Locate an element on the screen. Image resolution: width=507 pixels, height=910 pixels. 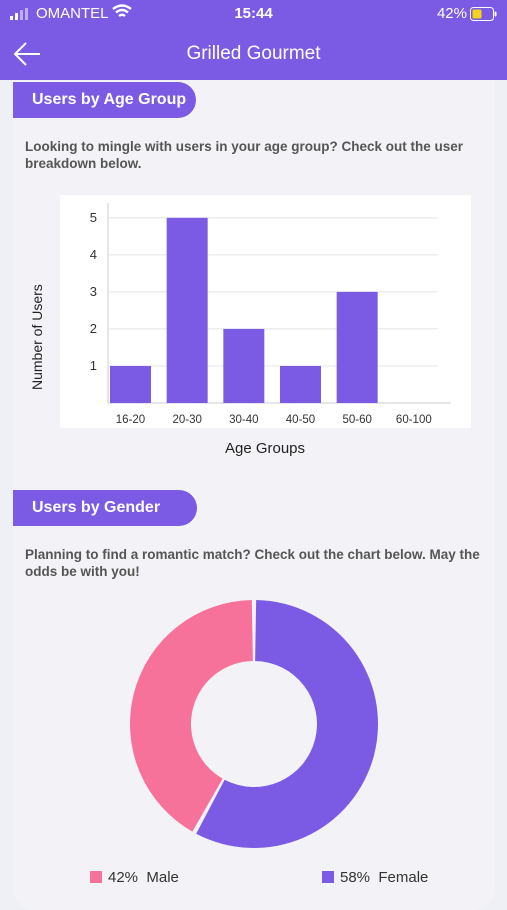
age-section-heading: Users by Age Group is located at coordinates (104, 100).